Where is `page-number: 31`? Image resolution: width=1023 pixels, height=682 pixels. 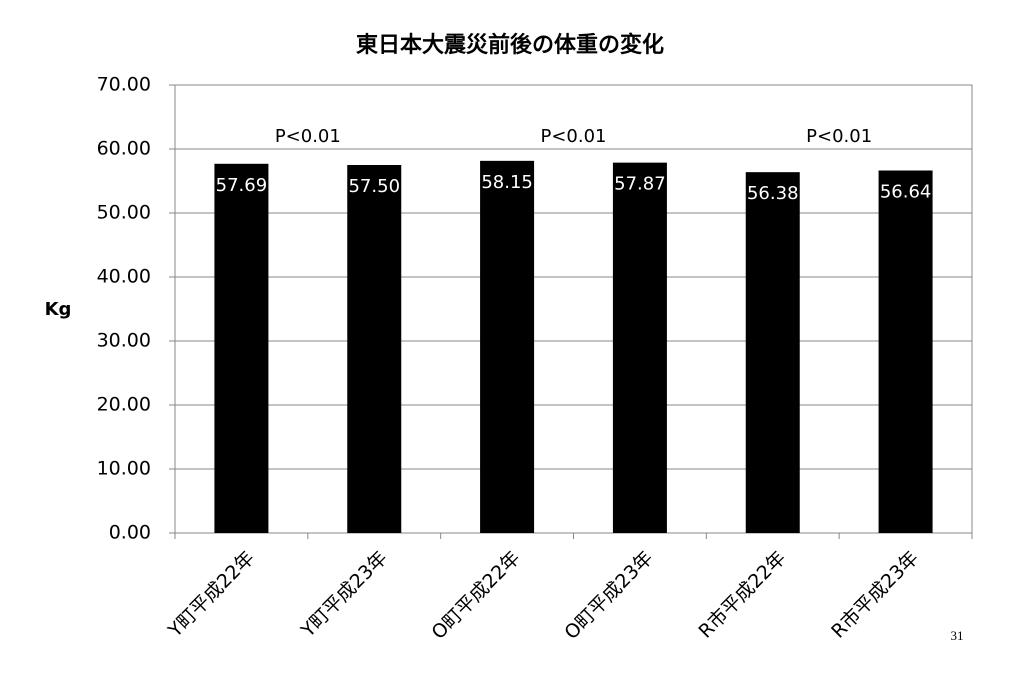 page-number: 31 is located at coordinates (957, 635).